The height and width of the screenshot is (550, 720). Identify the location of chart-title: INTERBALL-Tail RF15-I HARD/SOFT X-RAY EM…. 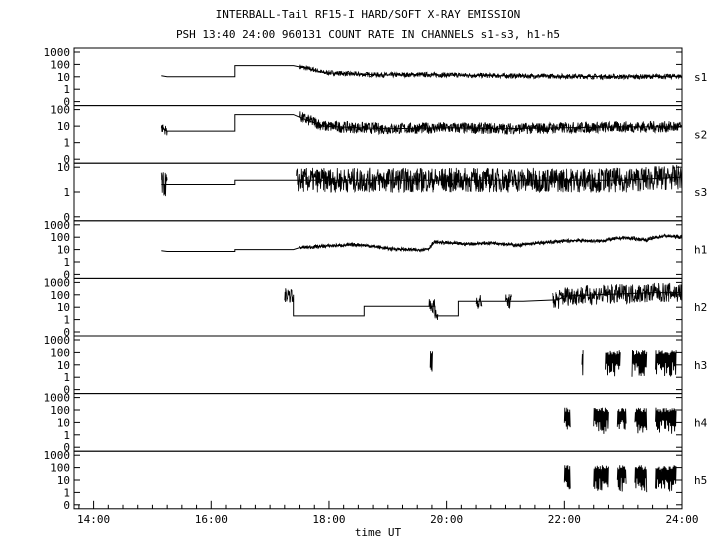
(368, 14).